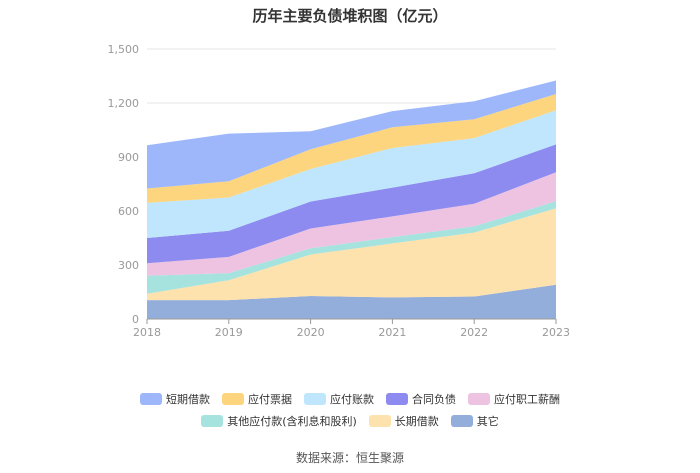 The height and width of the screenshot is (473, 700). Describe the element at coordinates (188, 399) in the screenshot. I see `legend-label: 短期借款` at that location.